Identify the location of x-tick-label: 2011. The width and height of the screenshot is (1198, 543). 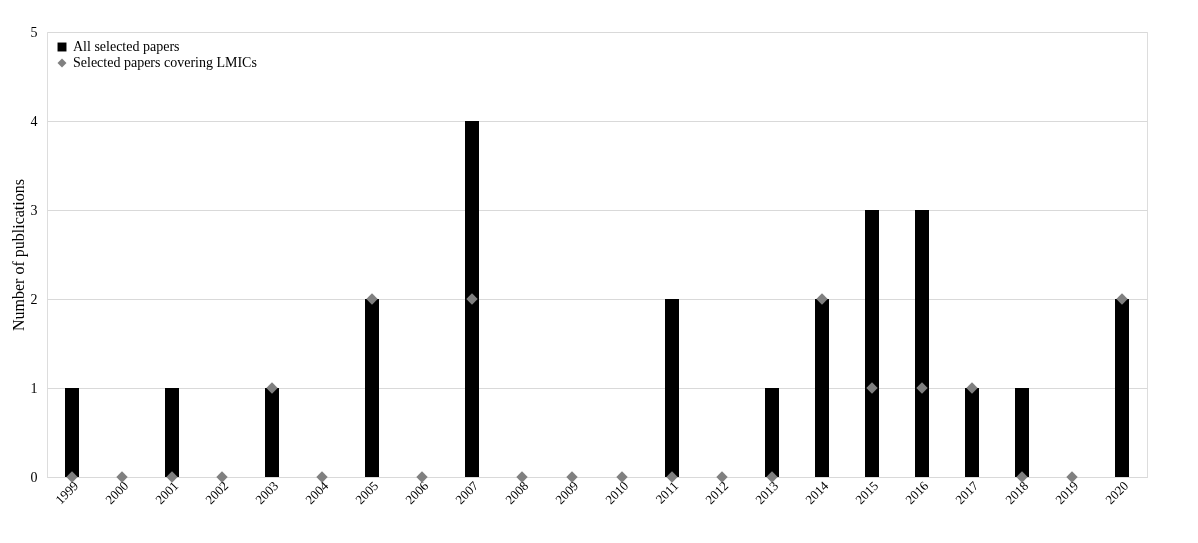
(667, 492).